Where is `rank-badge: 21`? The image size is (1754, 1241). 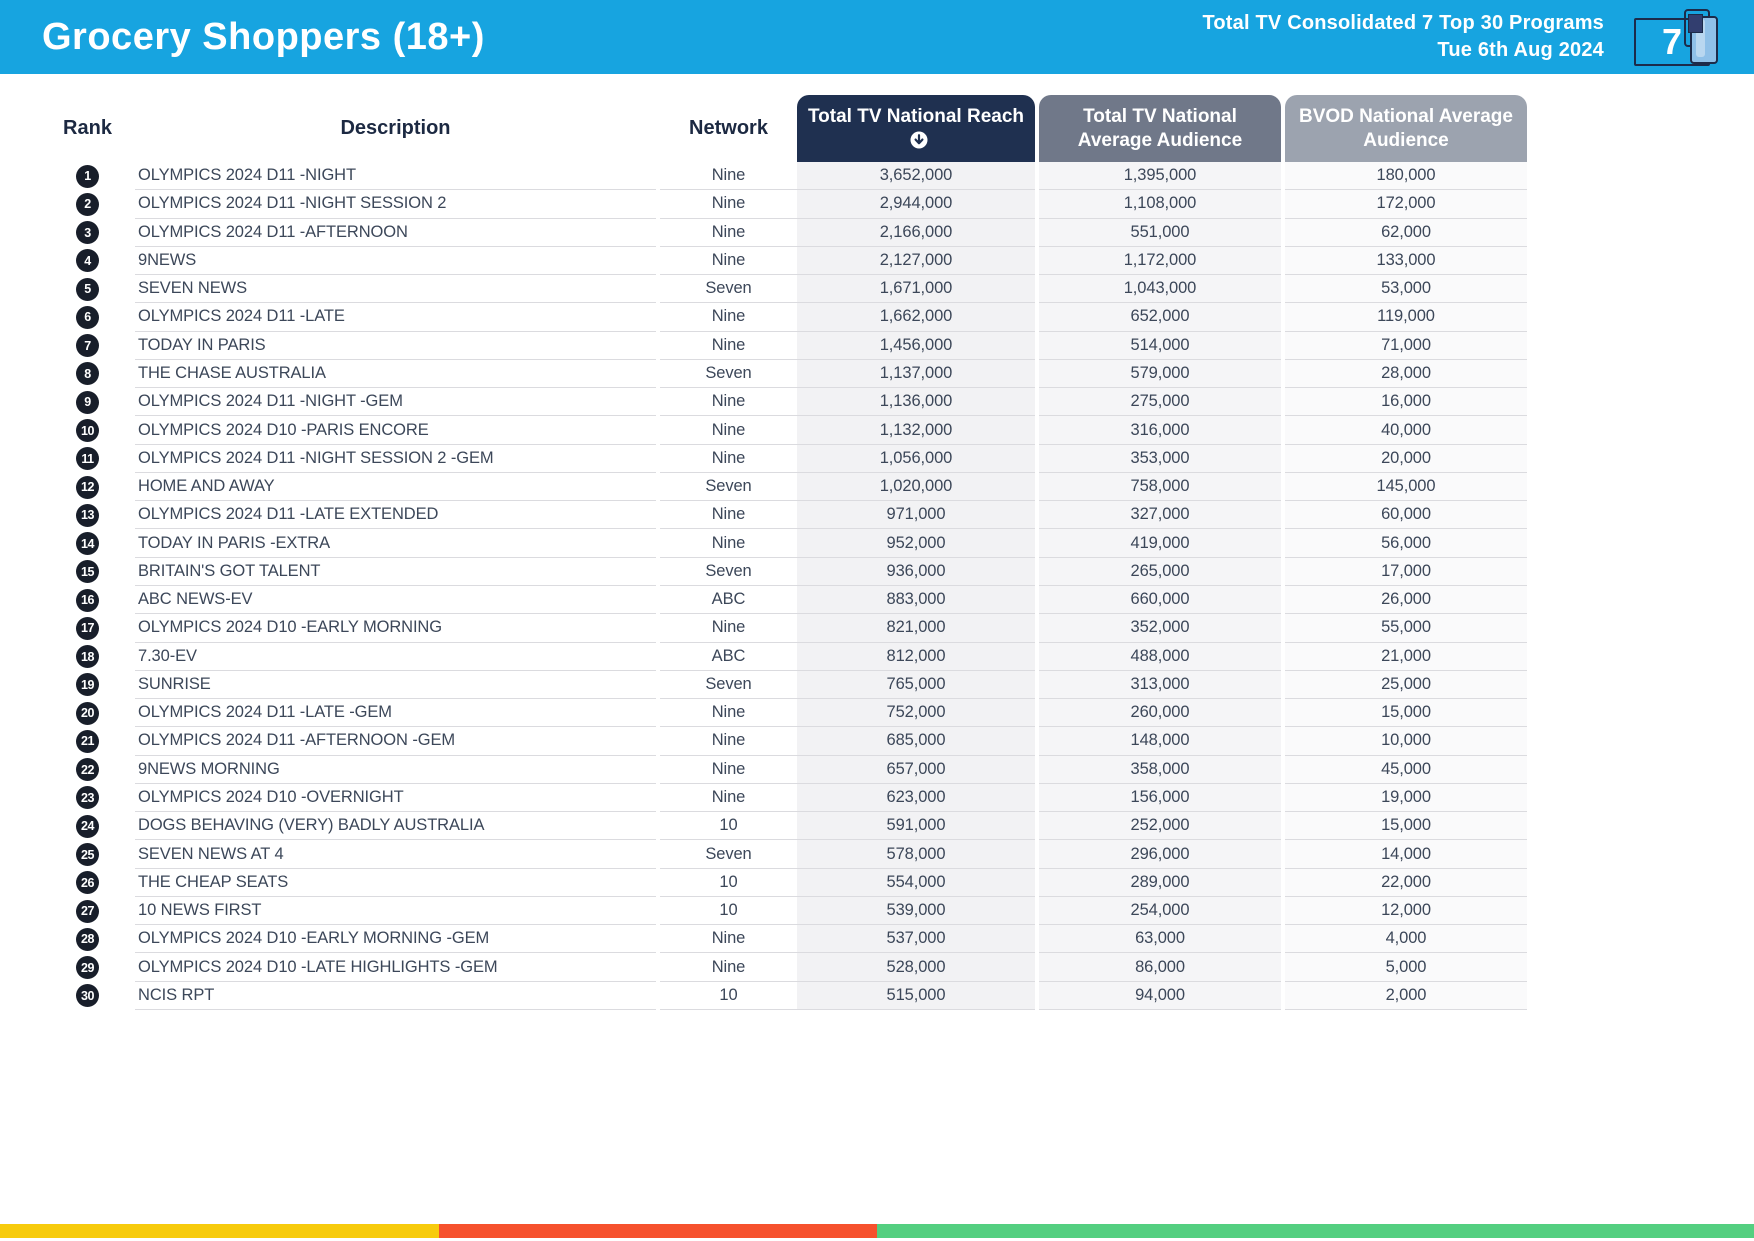 rank-badge: 21 is located at coordinates (87, 741).